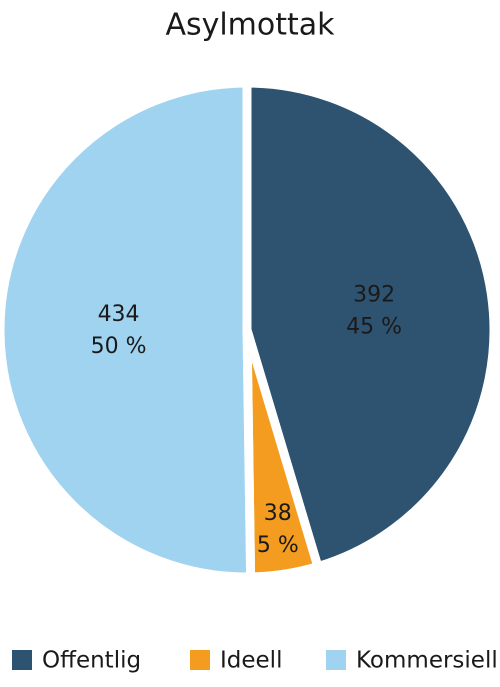 The image size is (500, 687). Describe the element at coordinates (91, 661) in the screenshot. I see `legend-label: Offentlig` at that location.